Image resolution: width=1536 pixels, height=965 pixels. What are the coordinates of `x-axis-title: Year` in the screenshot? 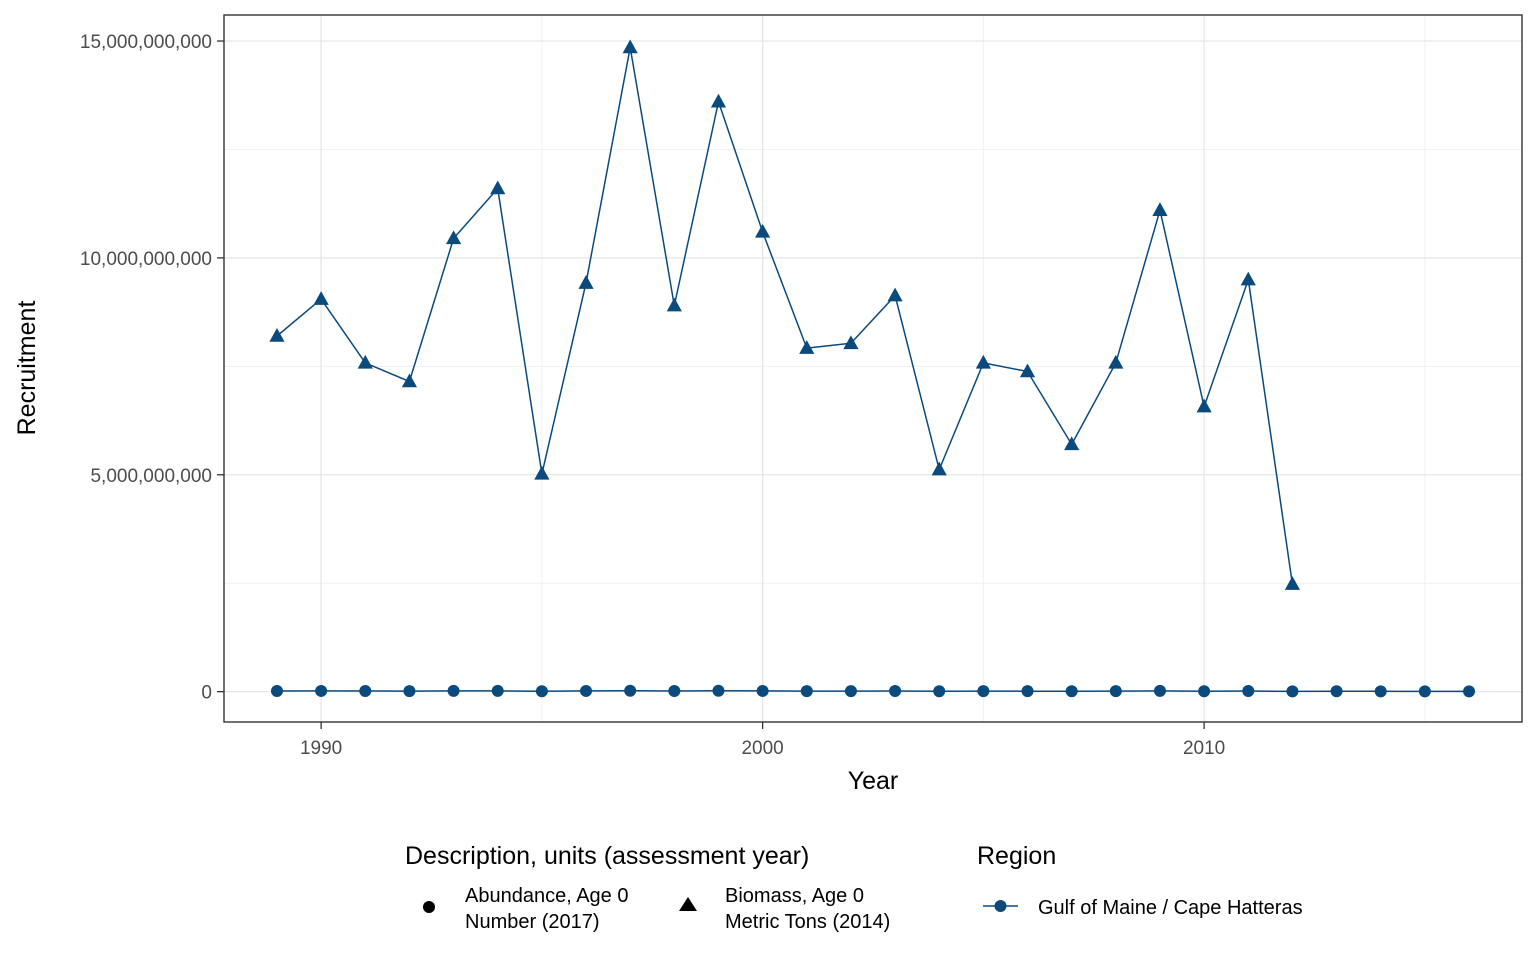 It's located at (873, 781).